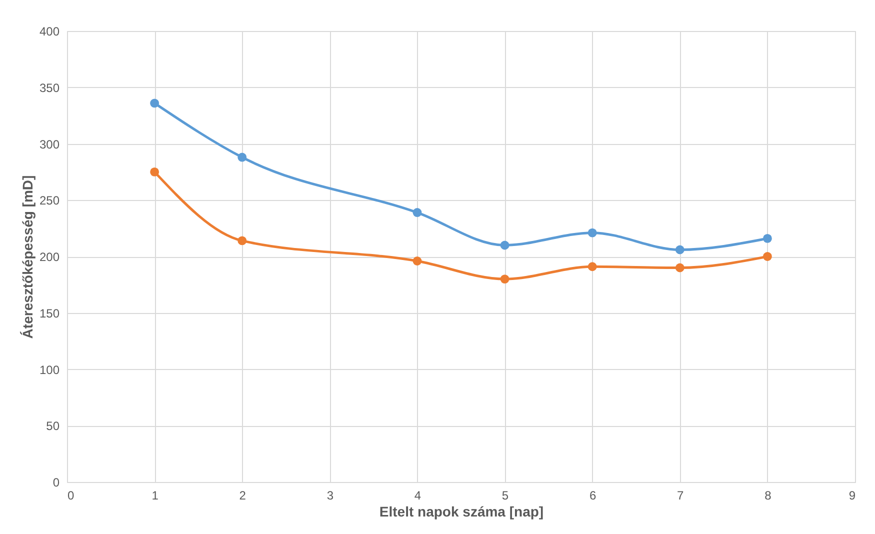  I want to click on y-tick-label: 150, so click(49, 313).